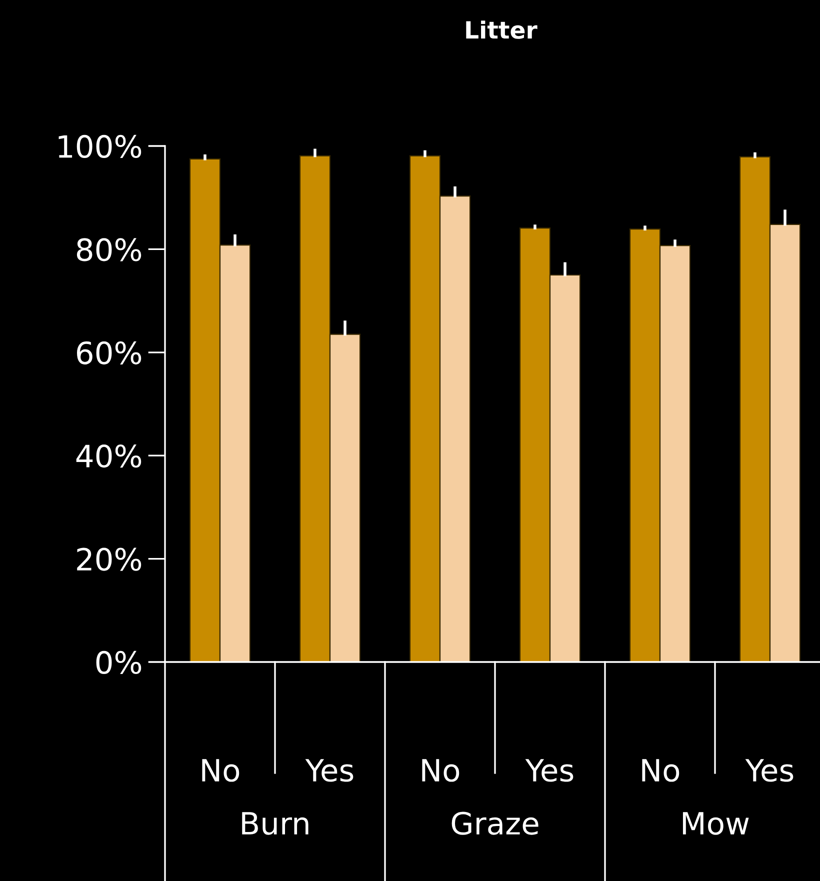 The width and height of the screenshot is (820, 881). Describe the element at coordinates (275, 823) in the screenshot. I see `text: Burn` at that location.